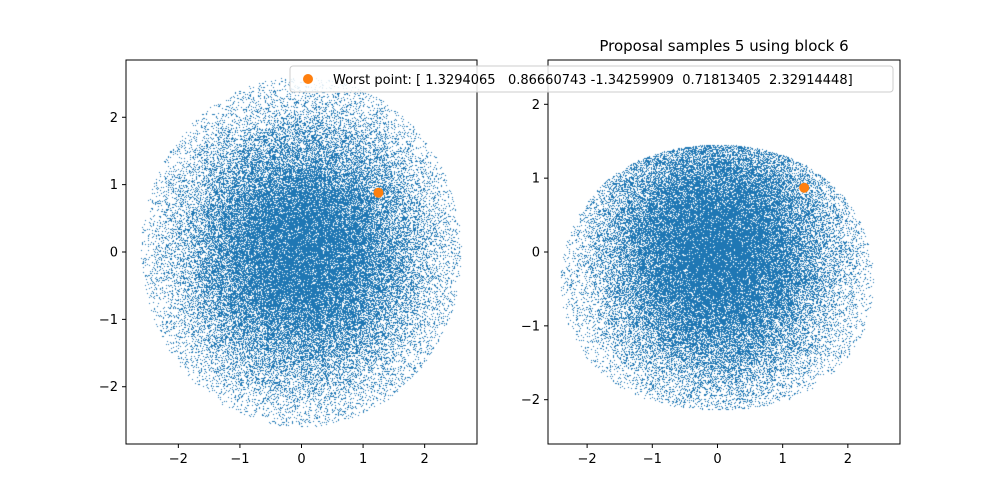  Describe the element at coordinates (239, 459) in the screenshot. I see `left-x-tick-label: −1` at that location.